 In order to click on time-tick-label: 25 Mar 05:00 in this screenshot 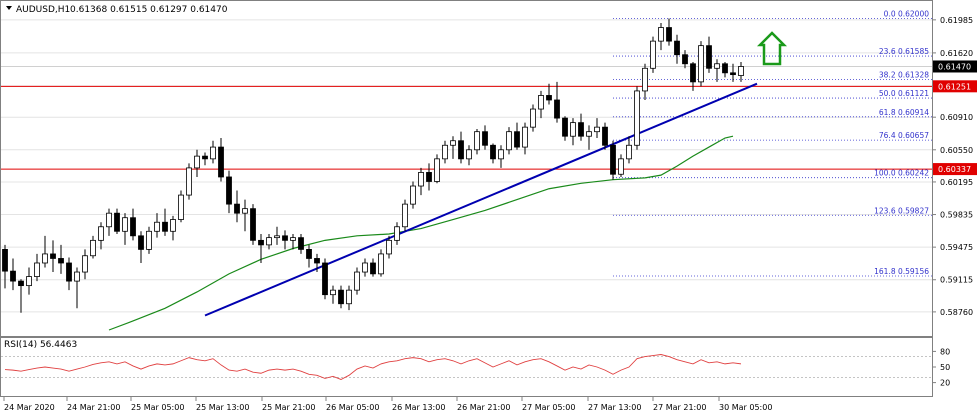, I will do `click(157, 407)`.